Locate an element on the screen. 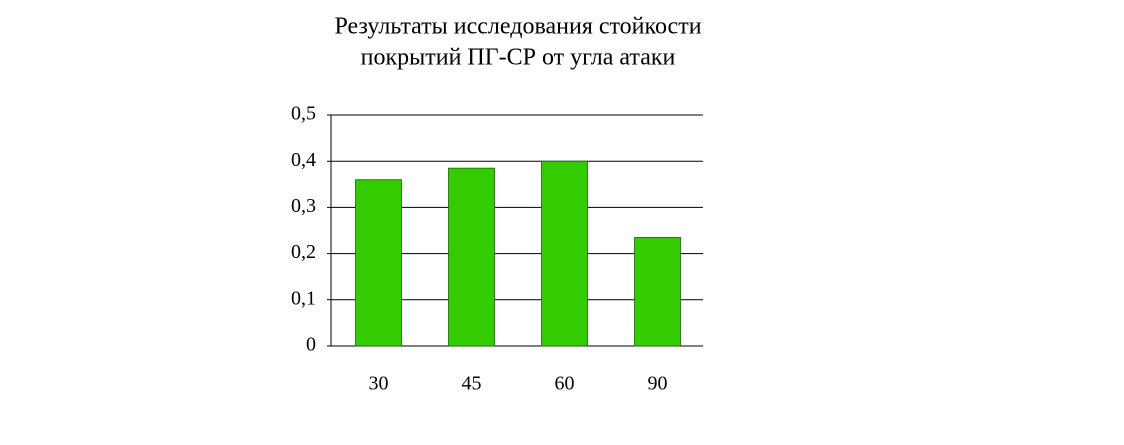 The width and height of the screenshot is (1124, 445). y-tick-label: 0,2 is located at coordinates (303, 252).